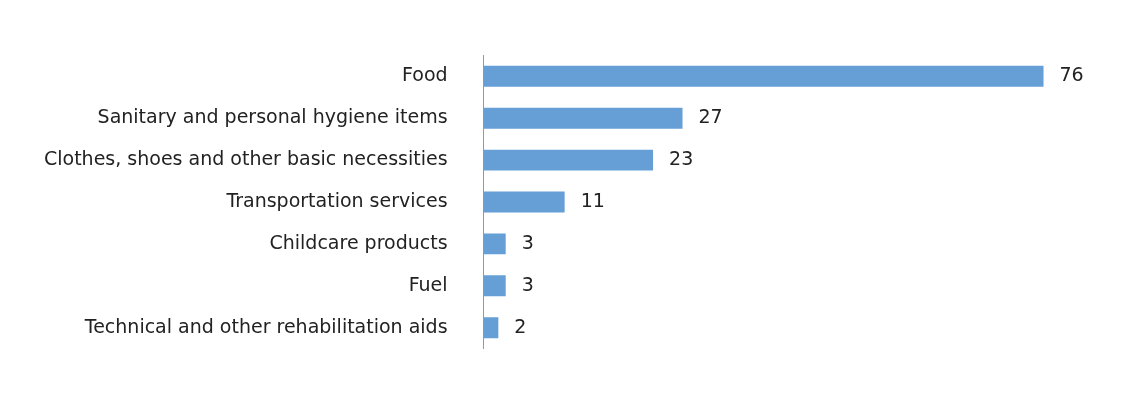  What do you see at coordinates (272, 116) in the screenshot?
I see `y-tick-label: Sanitary and personal hygiene items` at bounding box center [272, 116].